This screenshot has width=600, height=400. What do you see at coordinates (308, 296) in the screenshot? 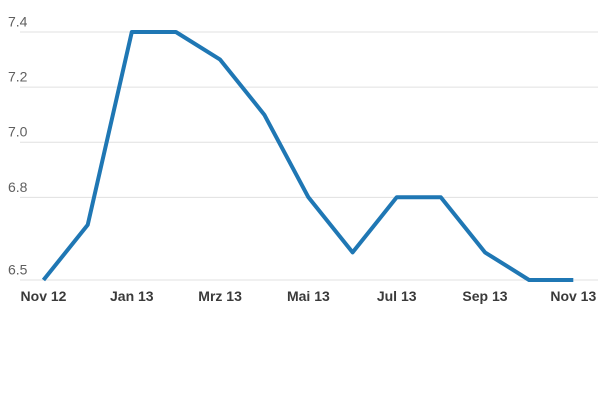
I see `x-axis-tick-label: Mai 13` at bounding box center [308, 296].